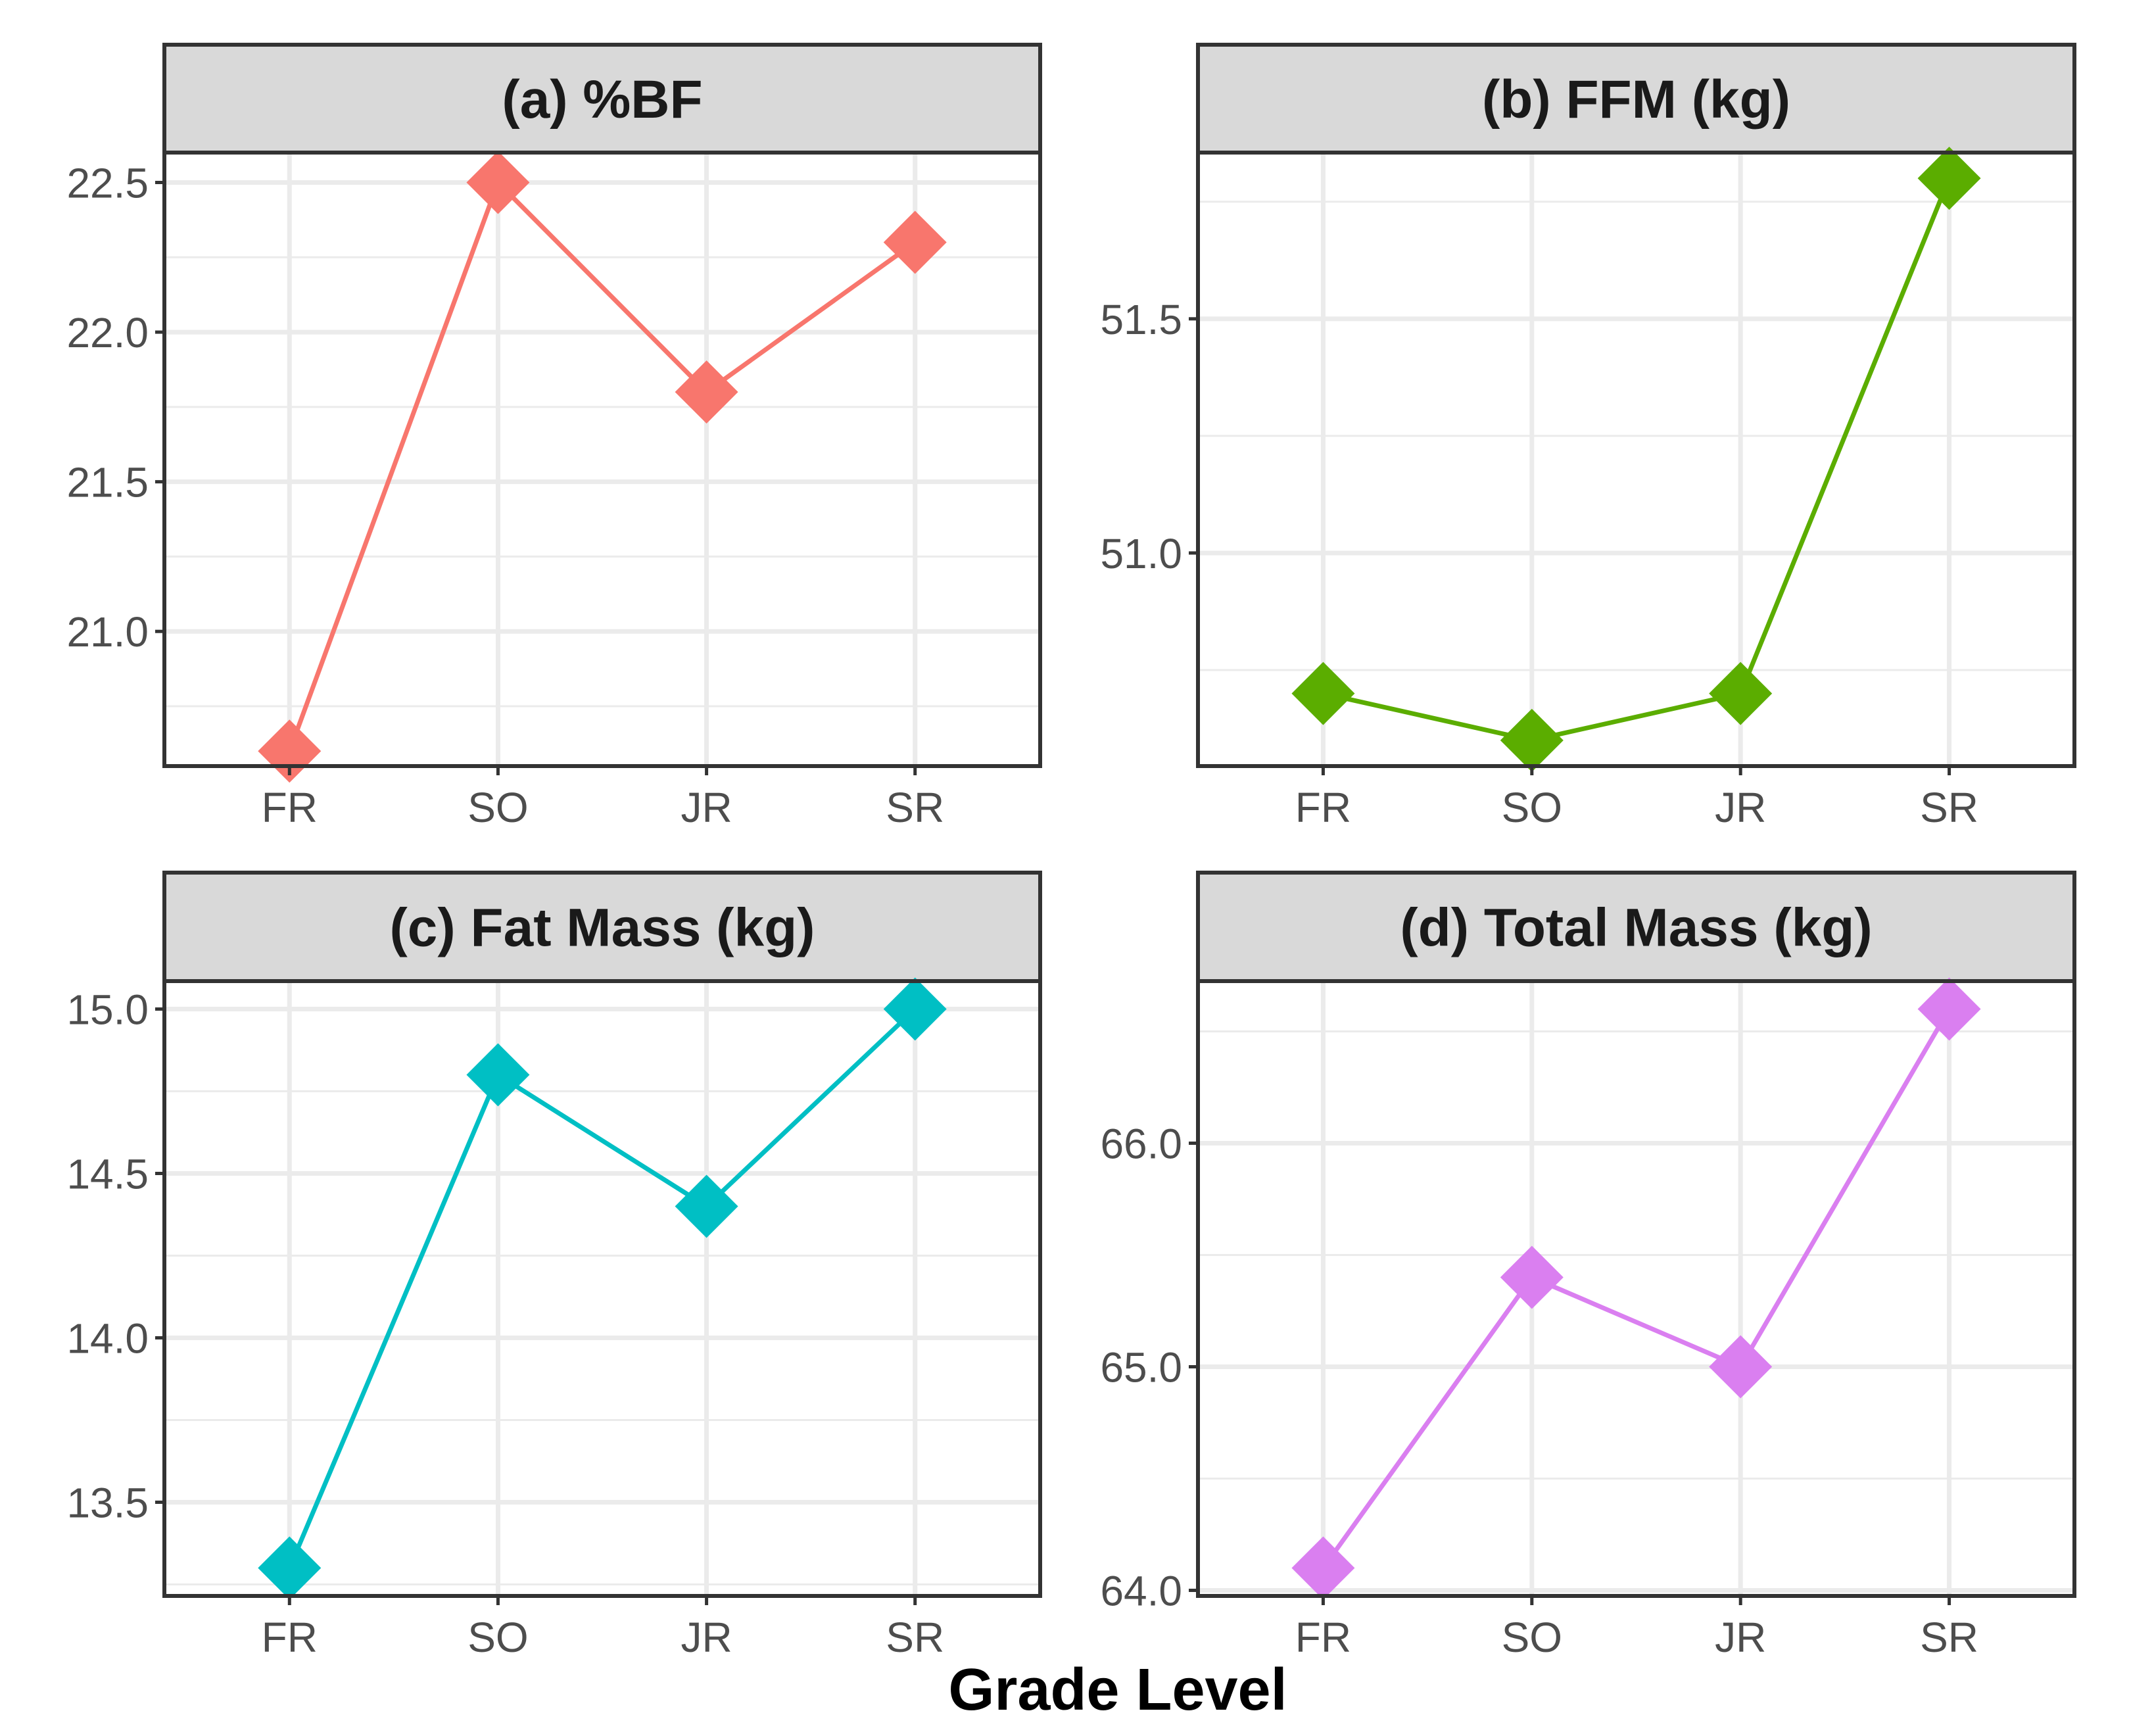 The width and height of the screenshot is (2129, 1736). Describe the element at coordinates (107, 183) in the screenshot. I see `y-tick-label: 22.5` at that location.